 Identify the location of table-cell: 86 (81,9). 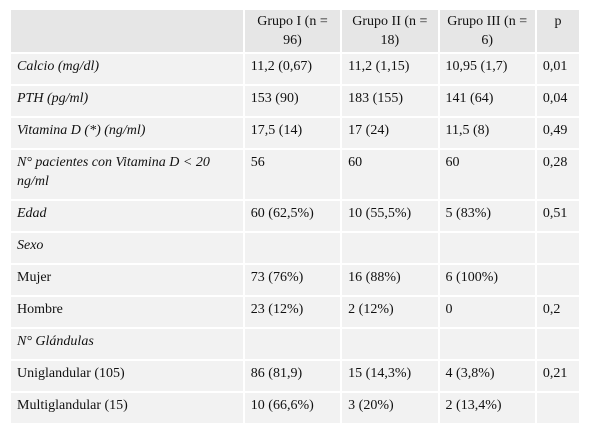
(292, 376).